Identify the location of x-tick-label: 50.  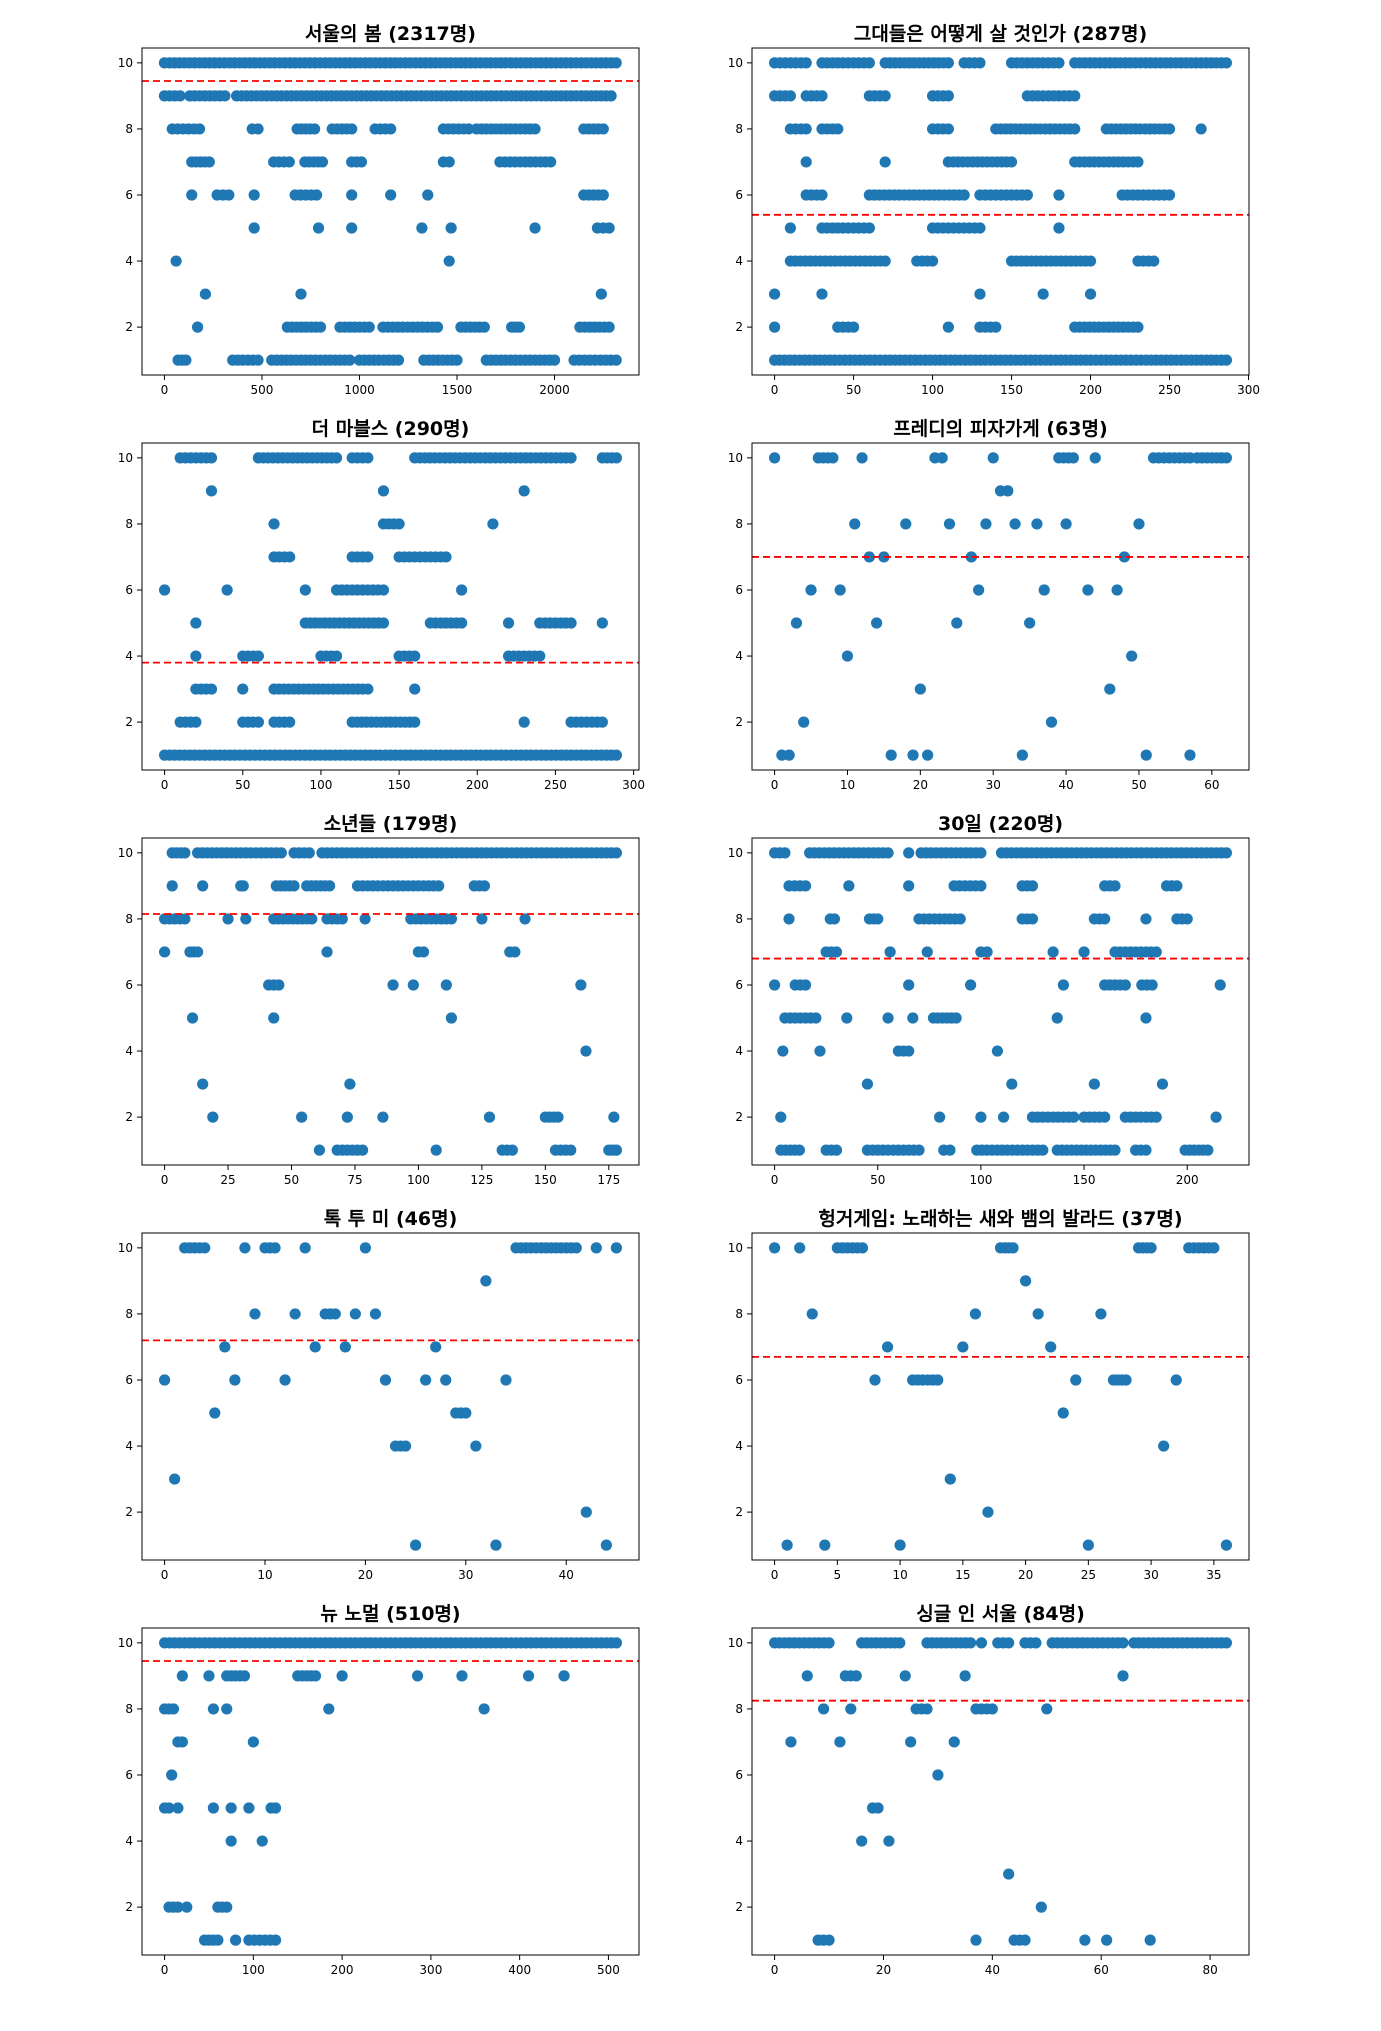
(291, 1180).